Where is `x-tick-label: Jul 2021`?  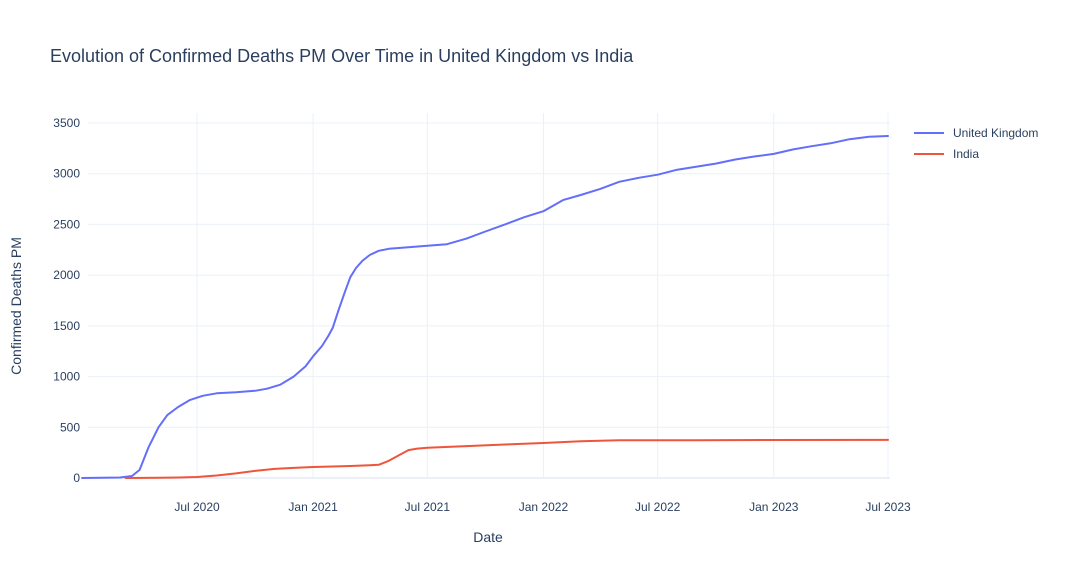
x-tick-label: Jul 2021 is located at coordinates (428, 507).